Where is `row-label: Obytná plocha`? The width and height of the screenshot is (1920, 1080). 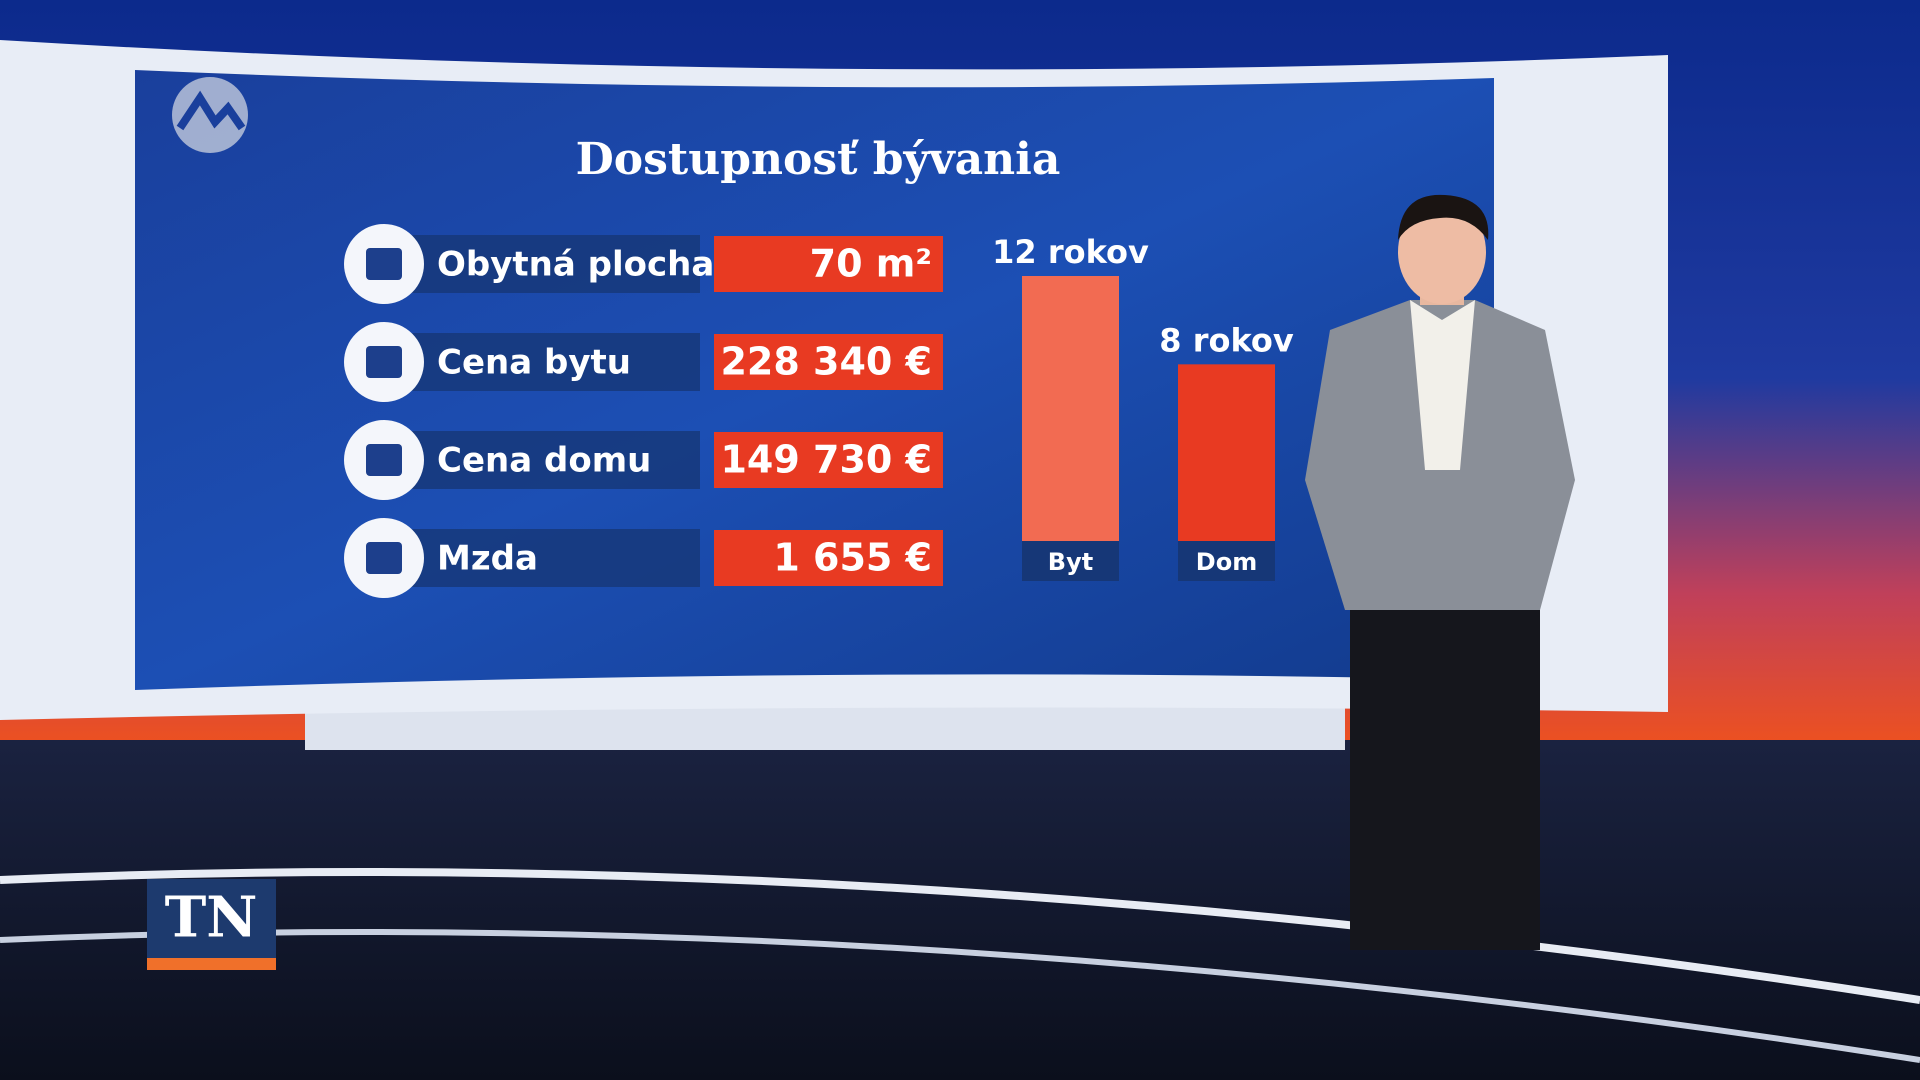
row-label: Obytná plocha is located at coordinates (575, 265).